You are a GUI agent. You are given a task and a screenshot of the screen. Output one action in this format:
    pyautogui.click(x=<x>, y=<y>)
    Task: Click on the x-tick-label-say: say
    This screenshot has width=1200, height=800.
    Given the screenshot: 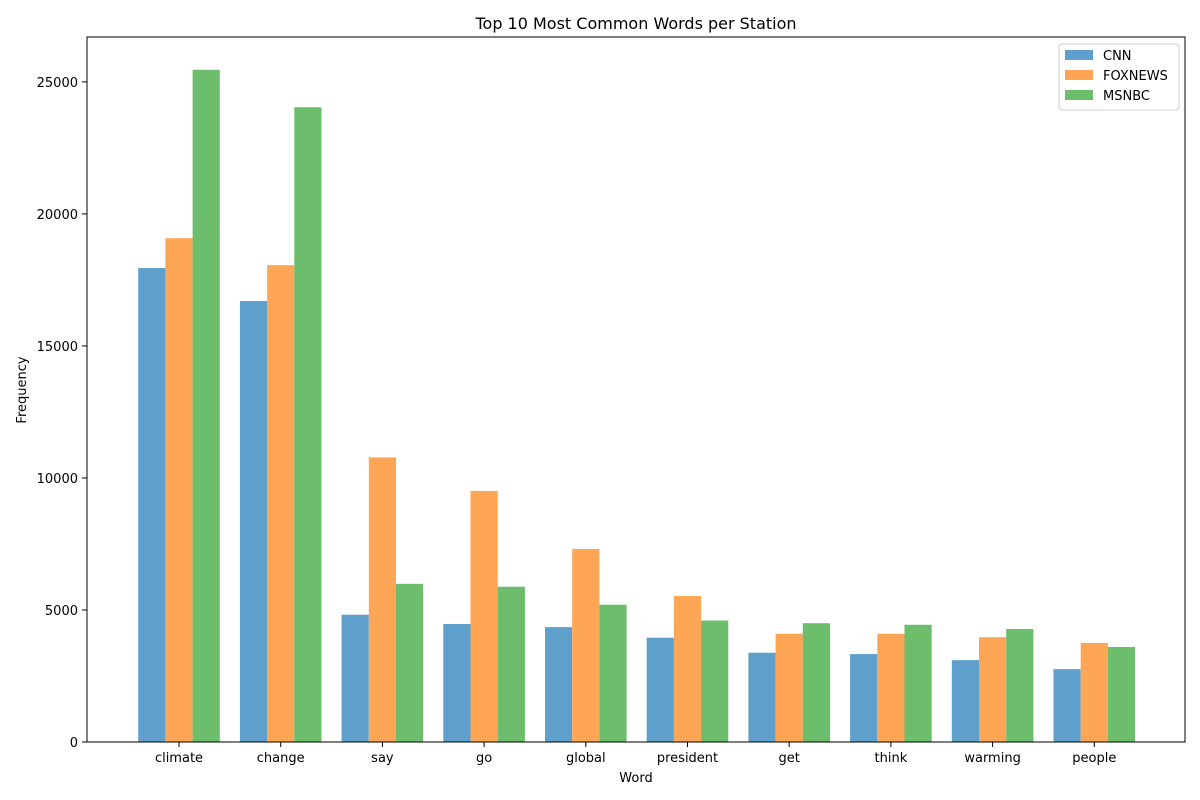 What is the action you would take?
    pyautogui.click(x=382, y=758)
    